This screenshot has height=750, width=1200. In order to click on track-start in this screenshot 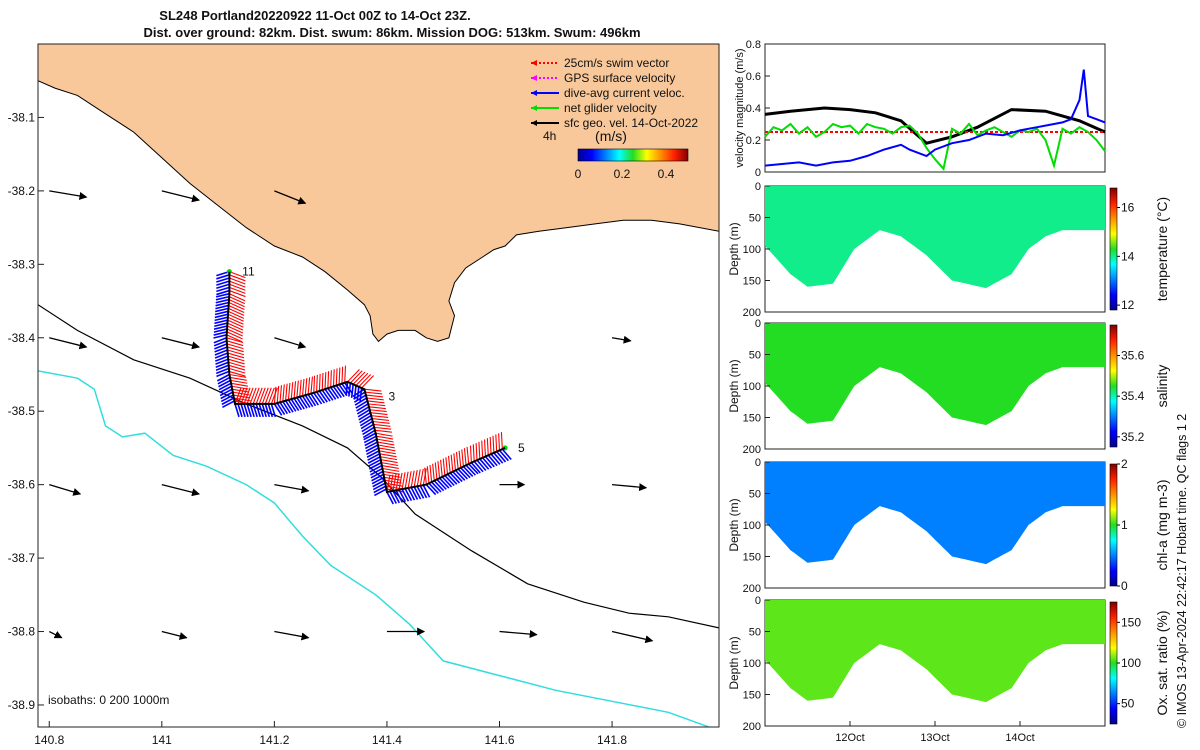, I will do `click(229, 272)`.